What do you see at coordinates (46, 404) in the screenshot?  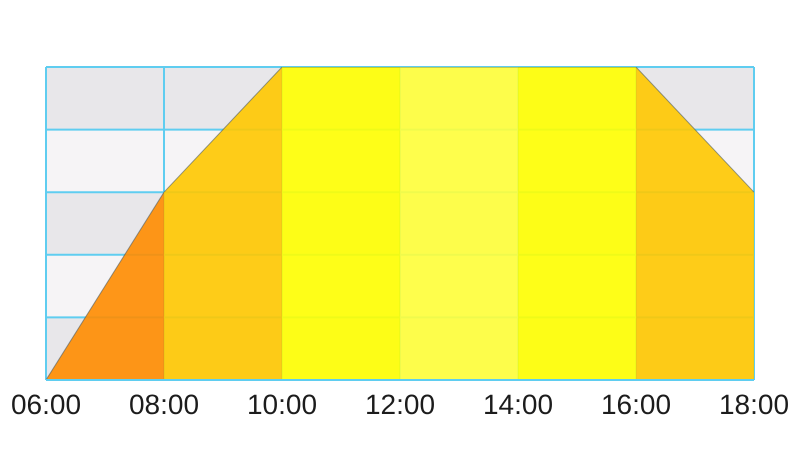 I see `x-tick-label: 06:00` at bounding box center [46, 404].